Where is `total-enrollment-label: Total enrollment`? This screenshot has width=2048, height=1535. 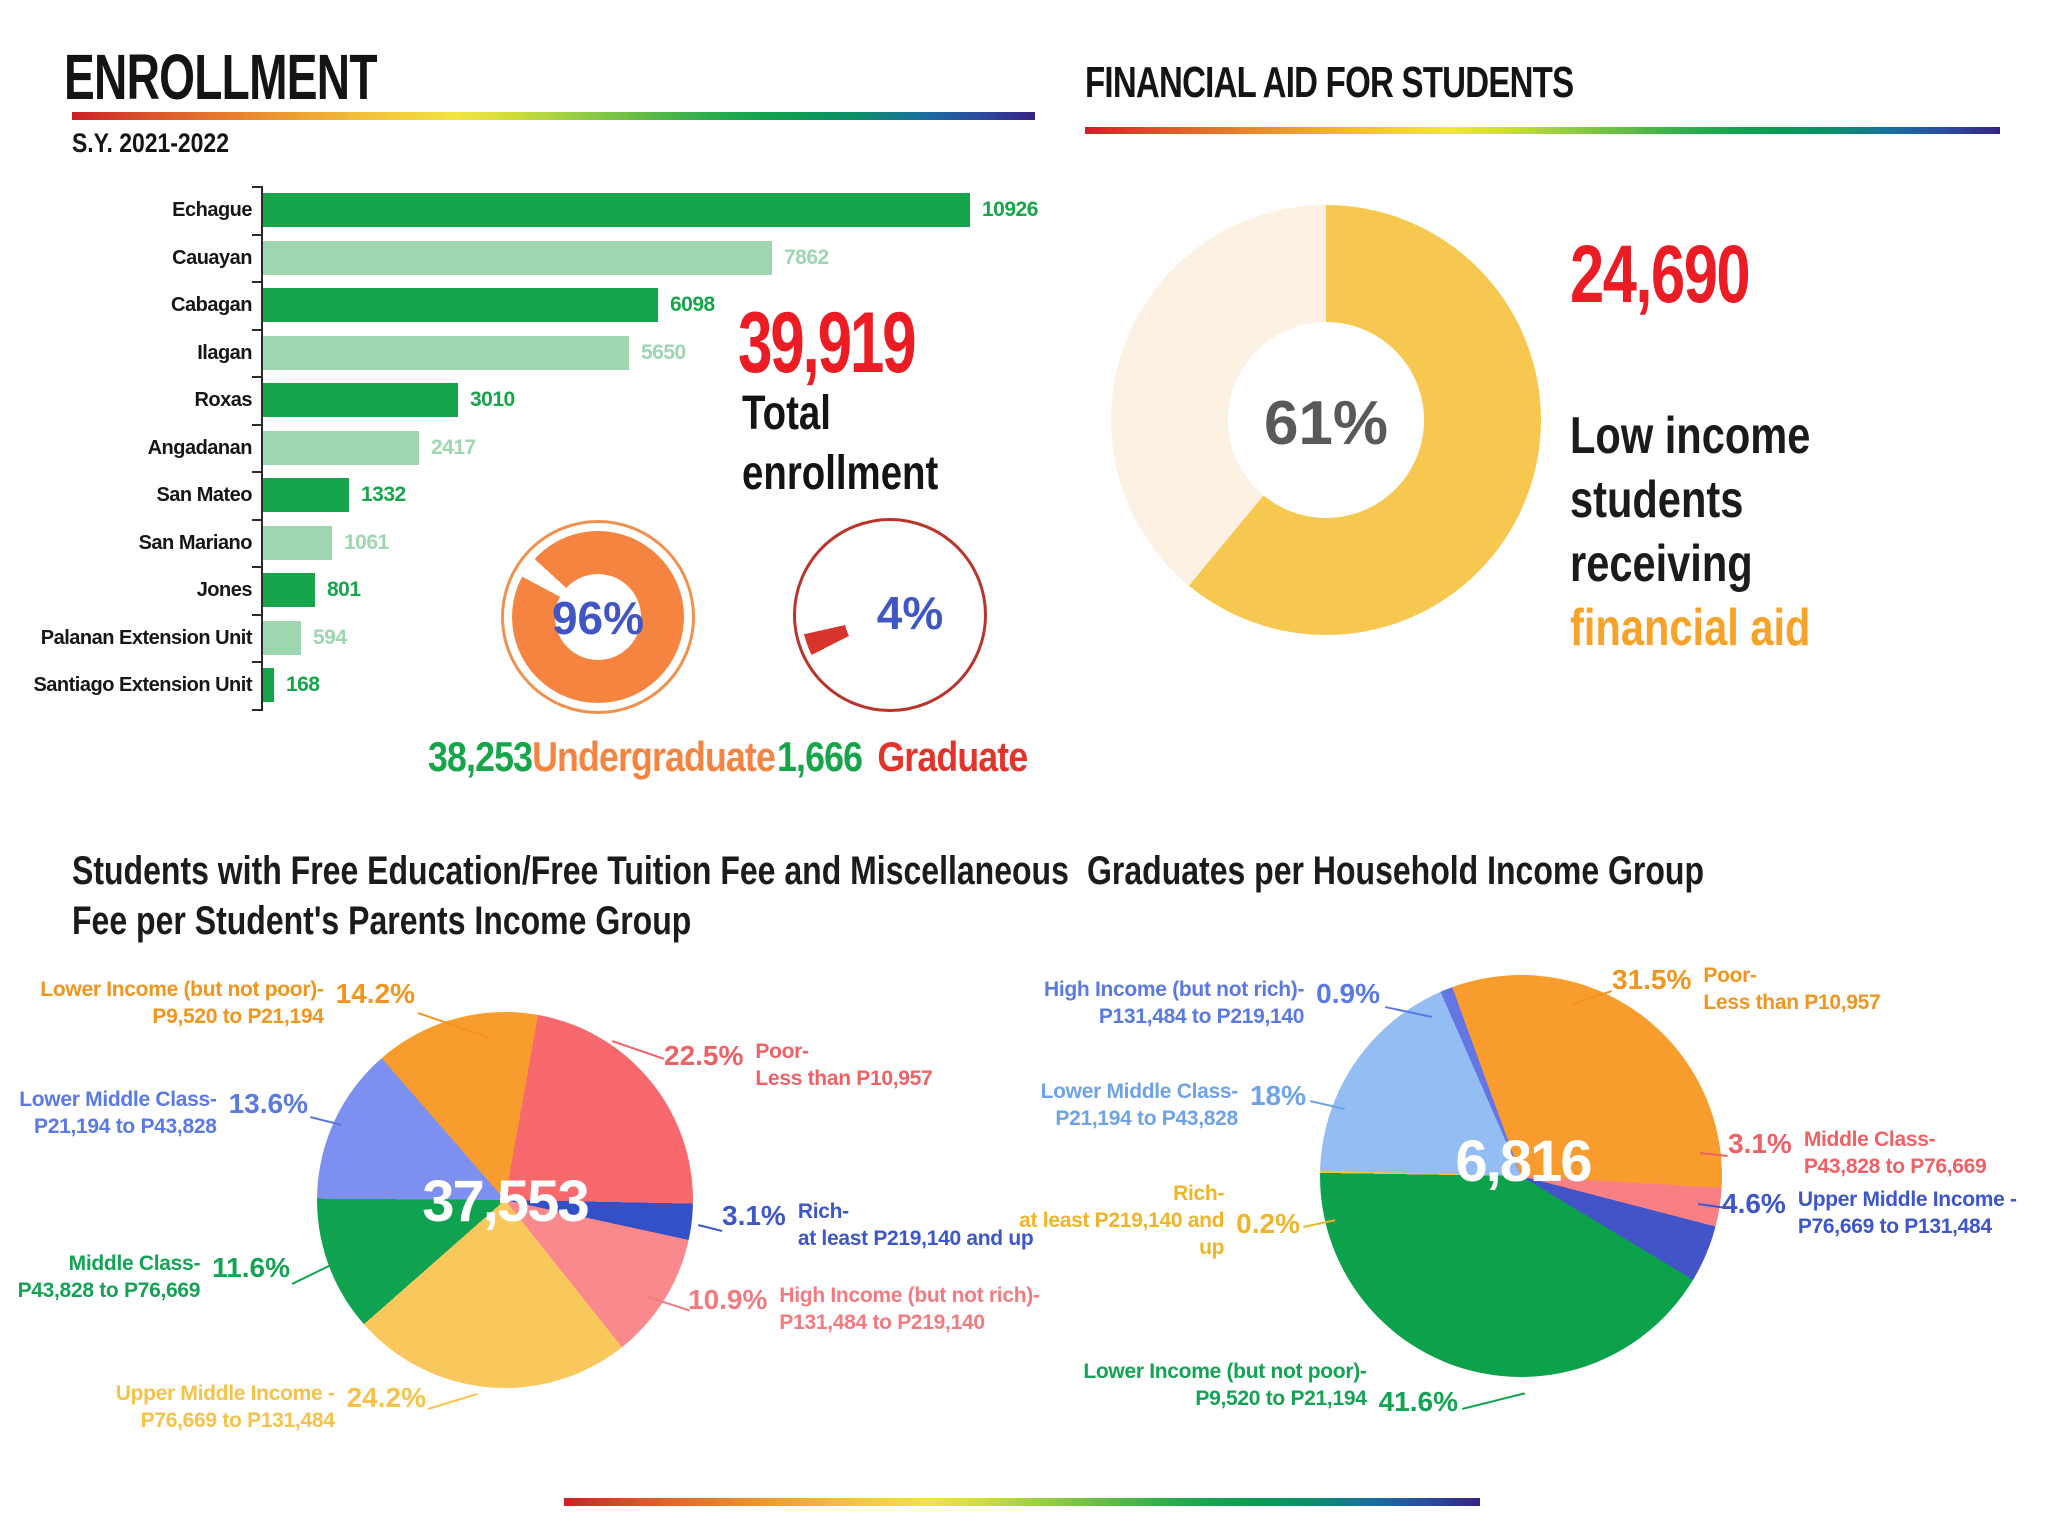 total-enrollment-label: Total enrollment is located at coordinates (840, 443).